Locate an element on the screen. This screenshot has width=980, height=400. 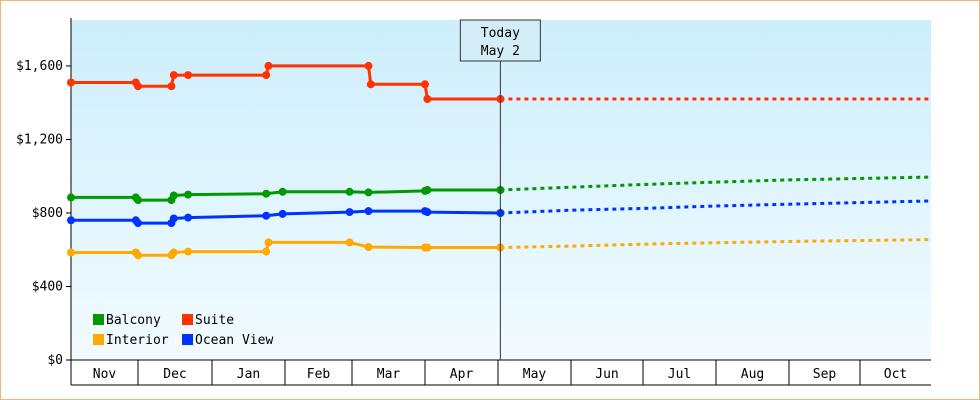
y-tick-label: $800 is located at coordinates (47, 213).